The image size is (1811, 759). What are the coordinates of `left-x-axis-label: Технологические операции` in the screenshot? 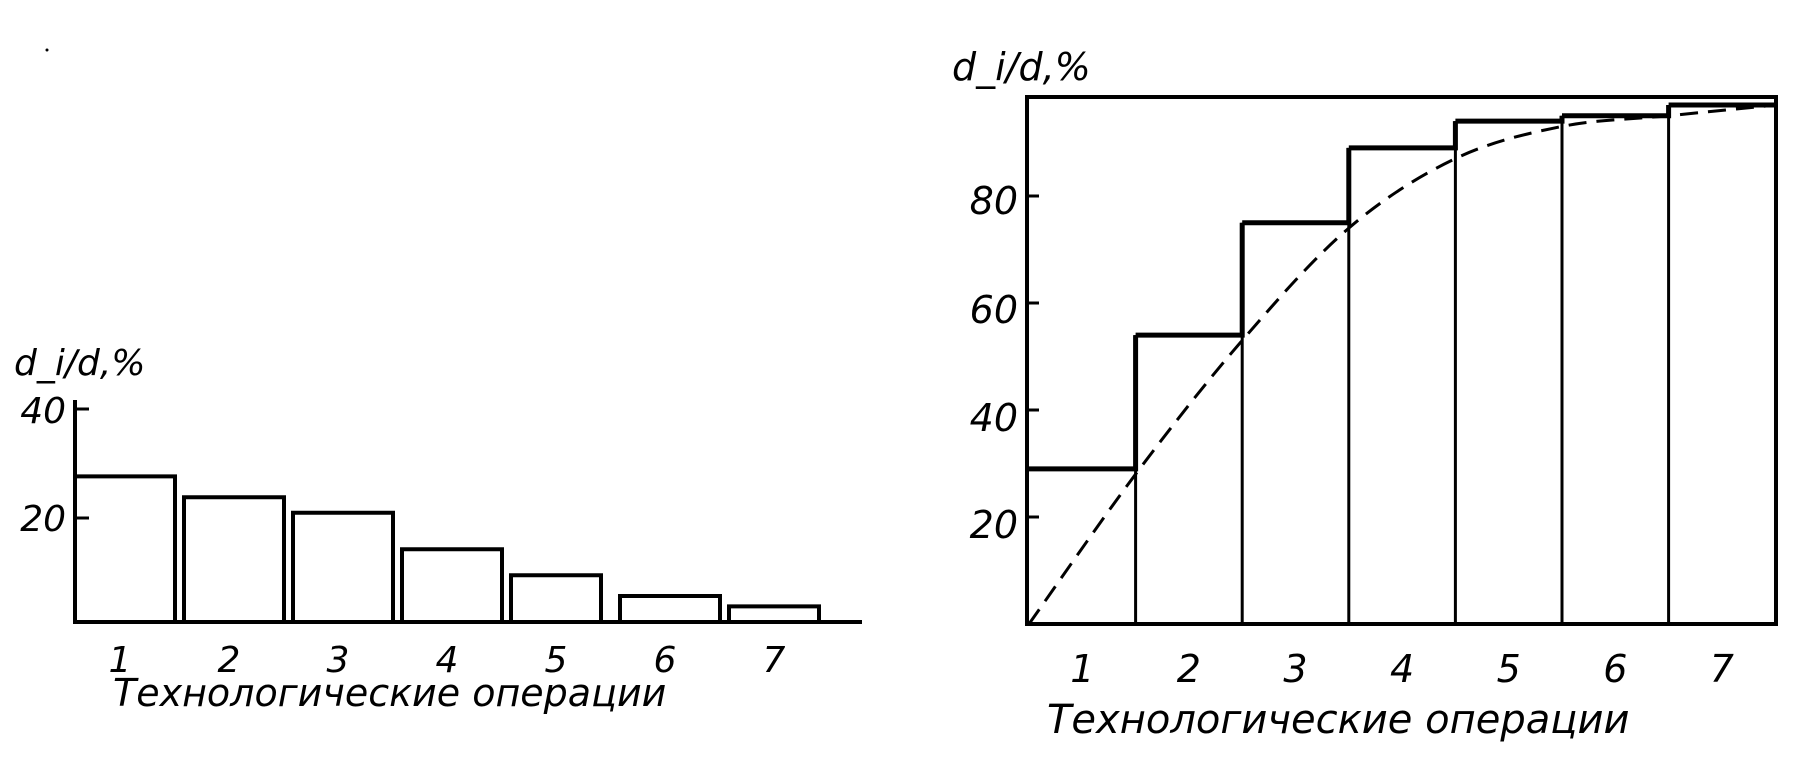 It's located at (389, 693).